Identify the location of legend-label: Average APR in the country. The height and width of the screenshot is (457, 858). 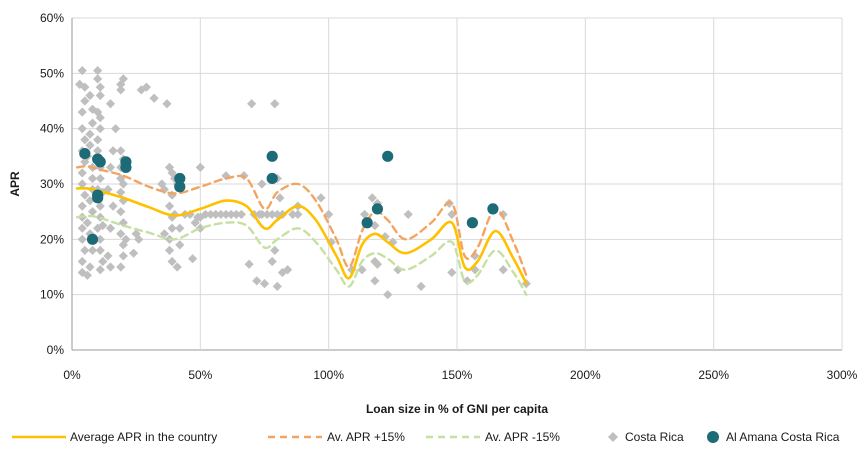
(143, 437).